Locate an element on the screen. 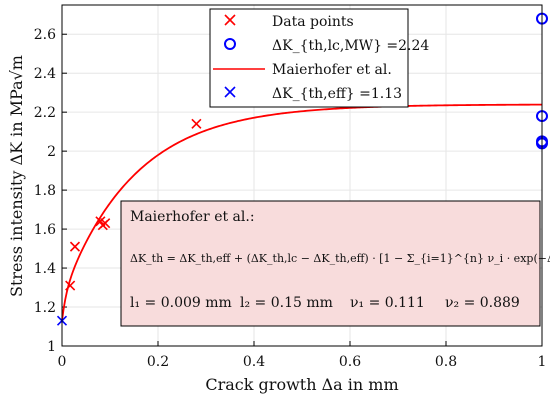 Image resolution: width=550 pixels, height=402 pixels. y-tick-label: 2.6 is located at coordinates (45, 35).